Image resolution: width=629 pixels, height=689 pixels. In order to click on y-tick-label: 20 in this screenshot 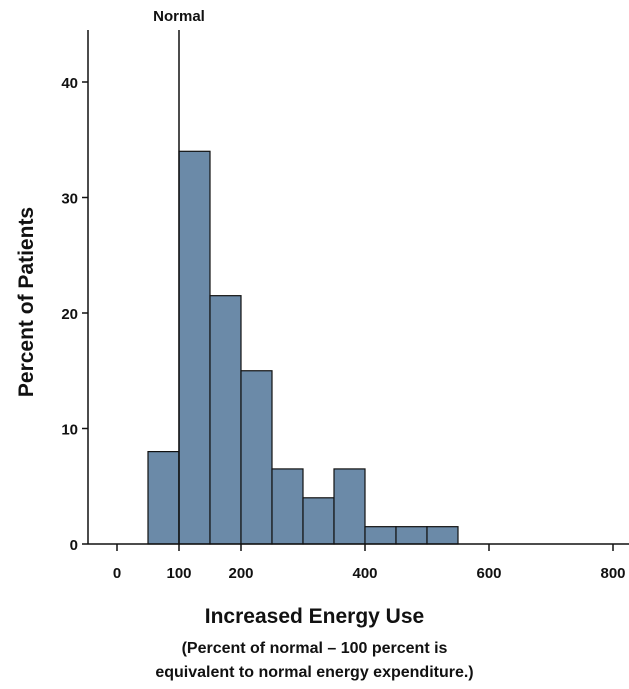, I will do `click(69, 314)`.